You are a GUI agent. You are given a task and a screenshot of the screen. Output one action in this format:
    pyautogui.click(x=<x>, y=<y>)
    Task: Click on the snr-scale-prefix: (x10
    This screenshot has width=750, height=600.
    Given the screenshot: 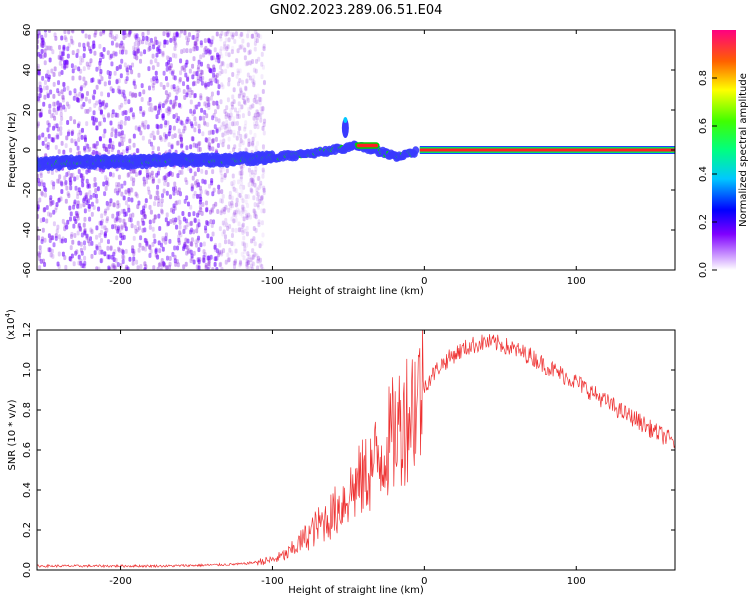 What is the action you would take?
    pyautogui.click(x=11, y=328)
    